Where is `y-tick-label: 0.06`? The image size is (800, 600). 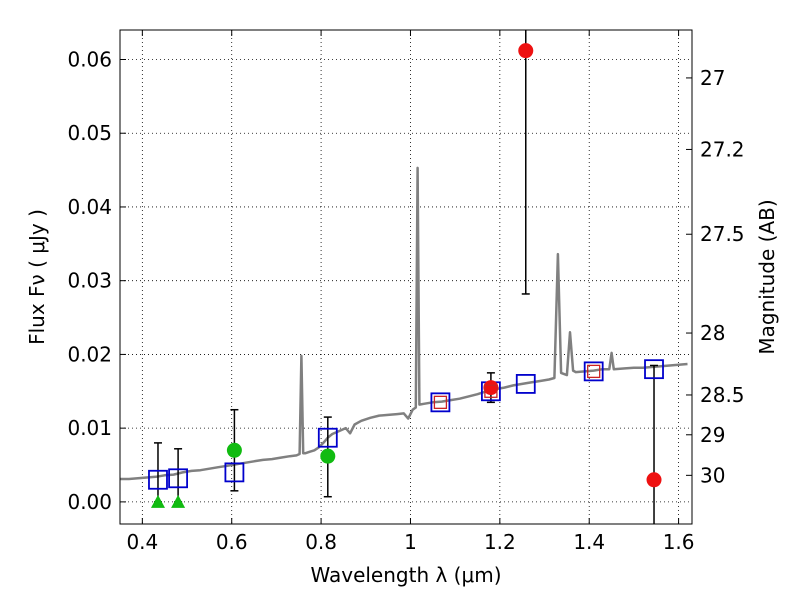 y-tick-label: 0.06 is located at coordinates (89, 59).